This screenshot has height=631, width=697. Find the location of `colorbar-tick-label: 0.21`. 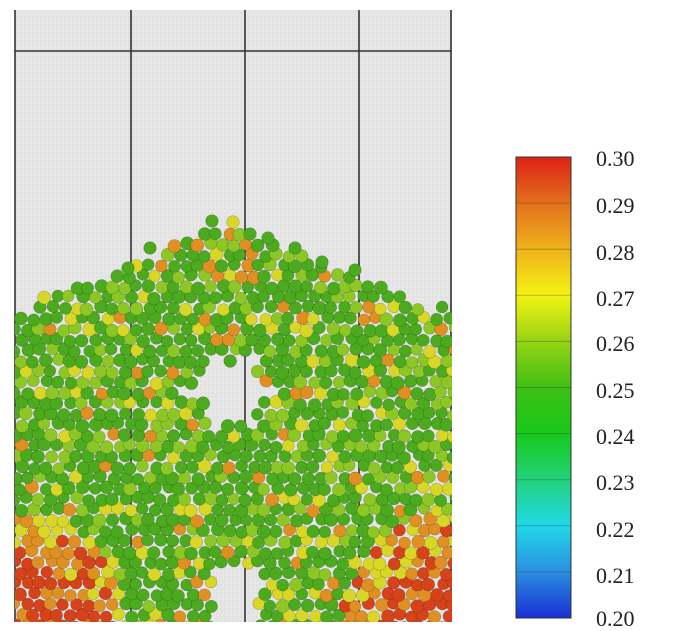

colorbar-tick-label: 0.21 is located at coordinates (615, 576).